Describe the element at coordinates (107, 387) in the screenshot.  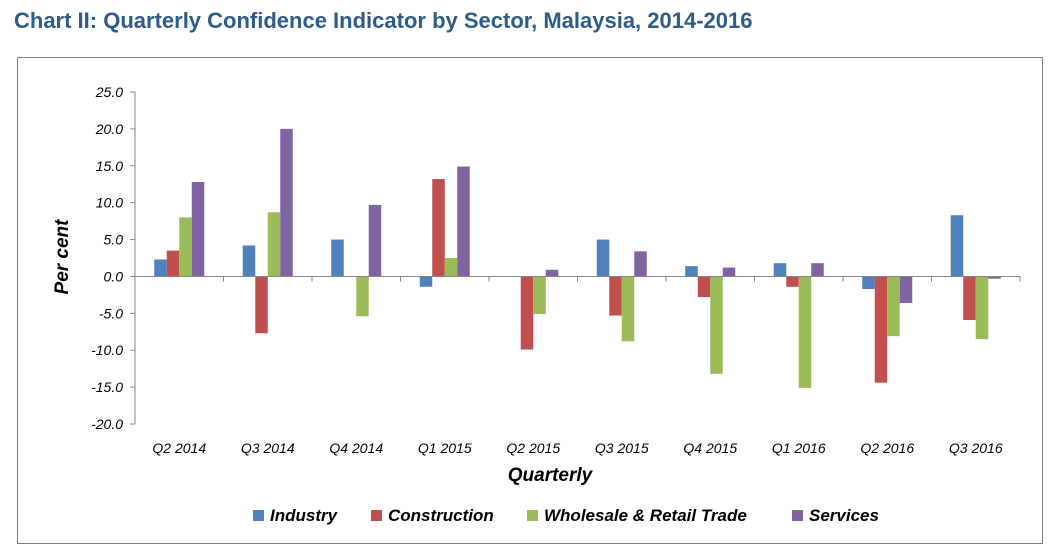
I see `y-tick-label: -15.0` at that location.